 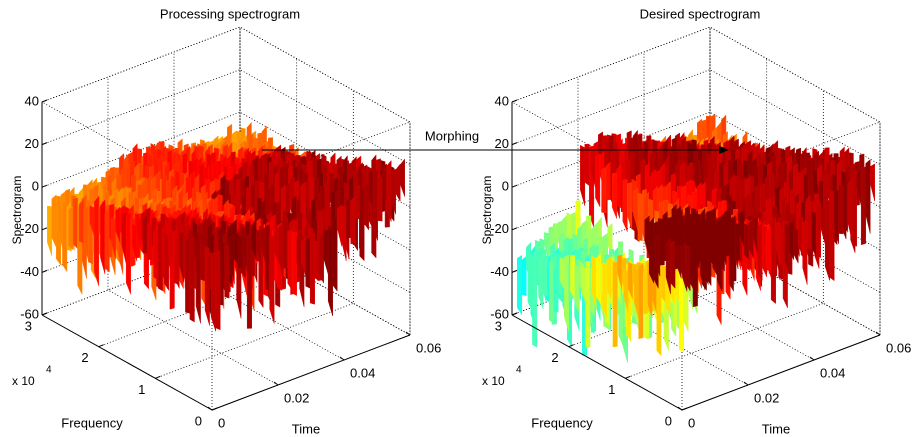 I want to click on x-tick-label: 0.04, so click(x=362, y=372).